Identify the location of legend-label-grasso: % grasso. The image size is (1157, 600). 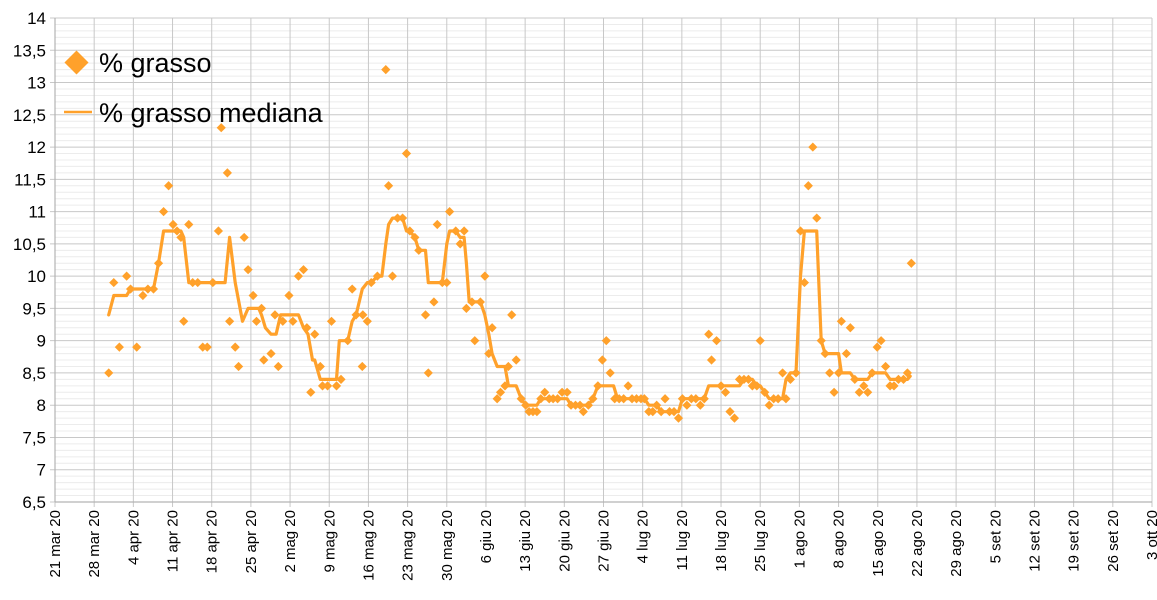
(155, 63).